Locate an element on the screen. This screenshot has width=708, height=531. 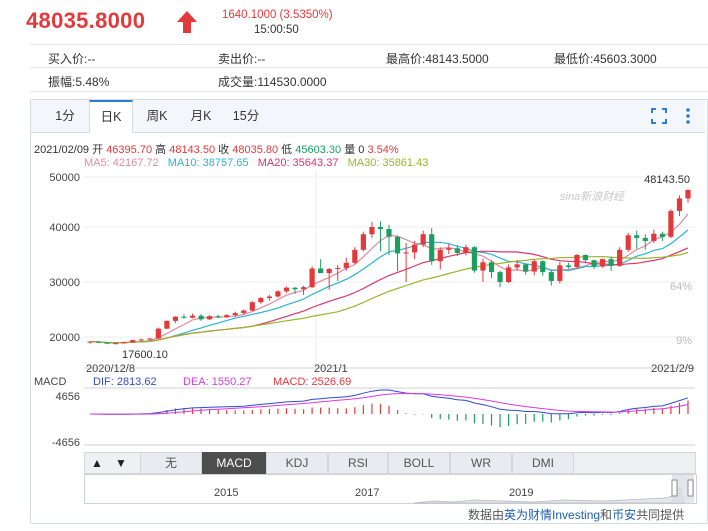
macd-title: MACD is located at coordinates (50, 382).